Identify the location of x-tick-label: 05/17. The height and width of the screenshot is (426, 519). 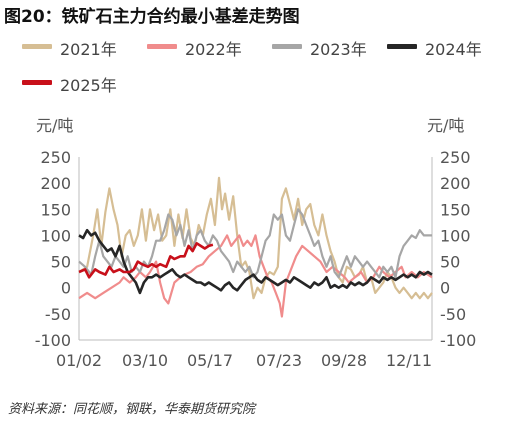
(210, 360).